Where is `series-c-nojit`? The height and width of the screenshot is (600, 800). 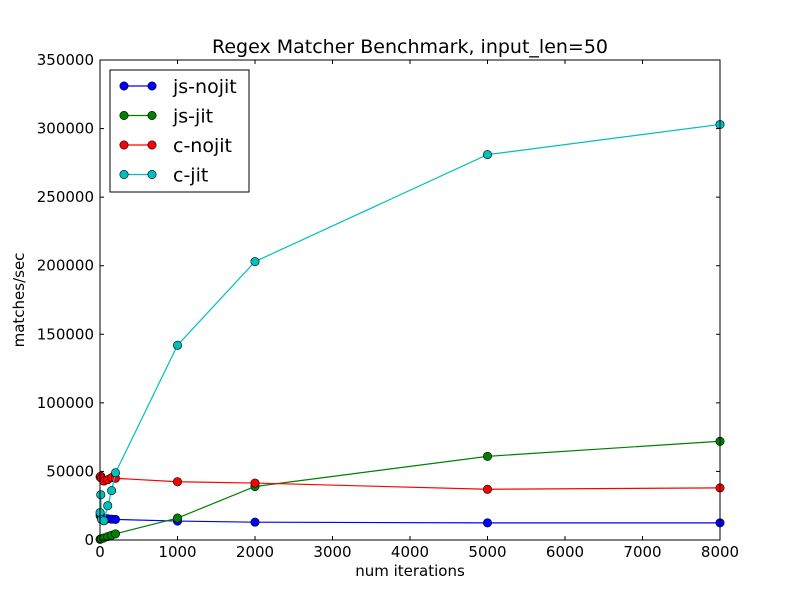
series-c-nojit is located at coordinates (410, 482).